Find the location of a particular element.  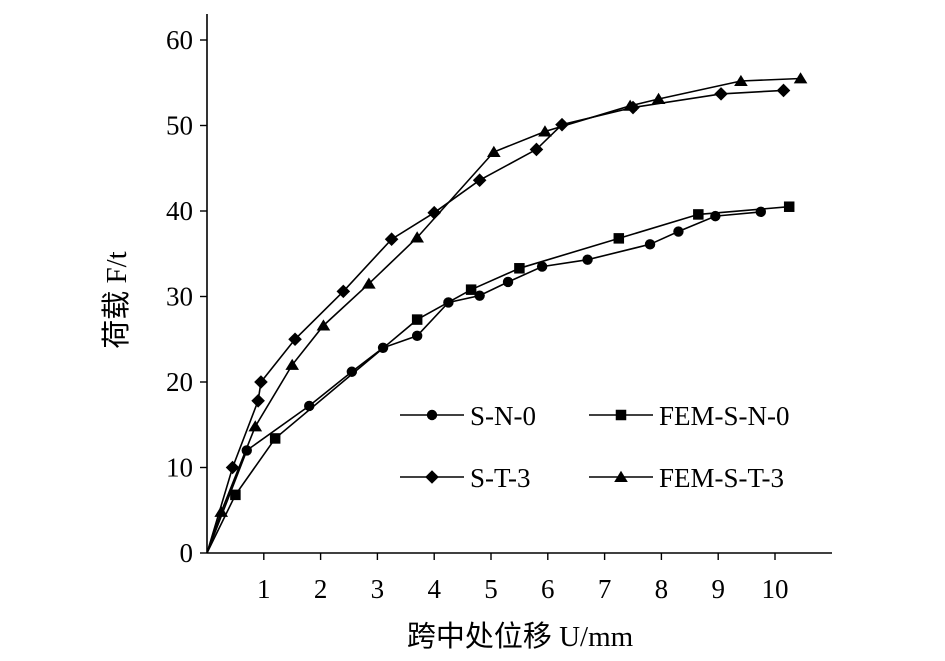

x-tick-label: 7 is located at coordinates (605, 589).